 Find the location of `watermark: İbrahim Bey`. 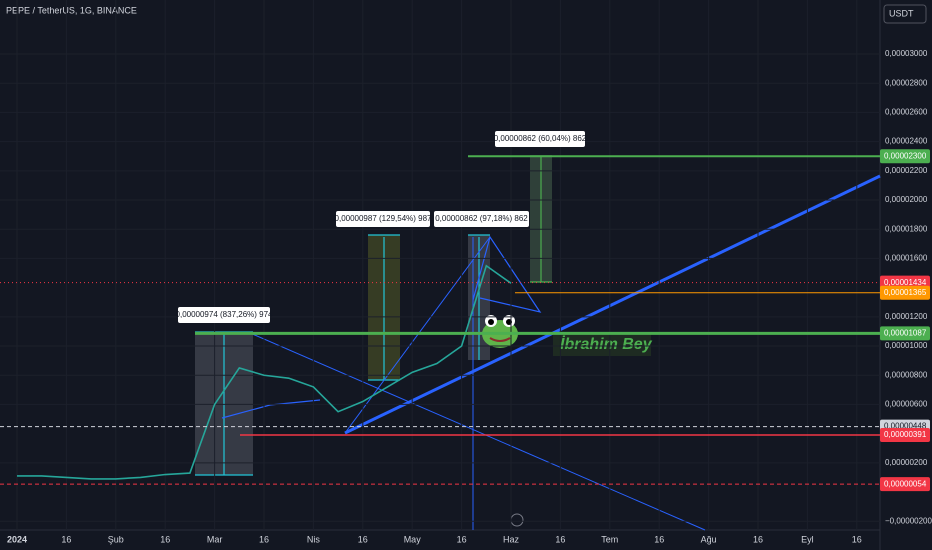

watermark: İbrahim Bey is located at coordinates (606, 344).